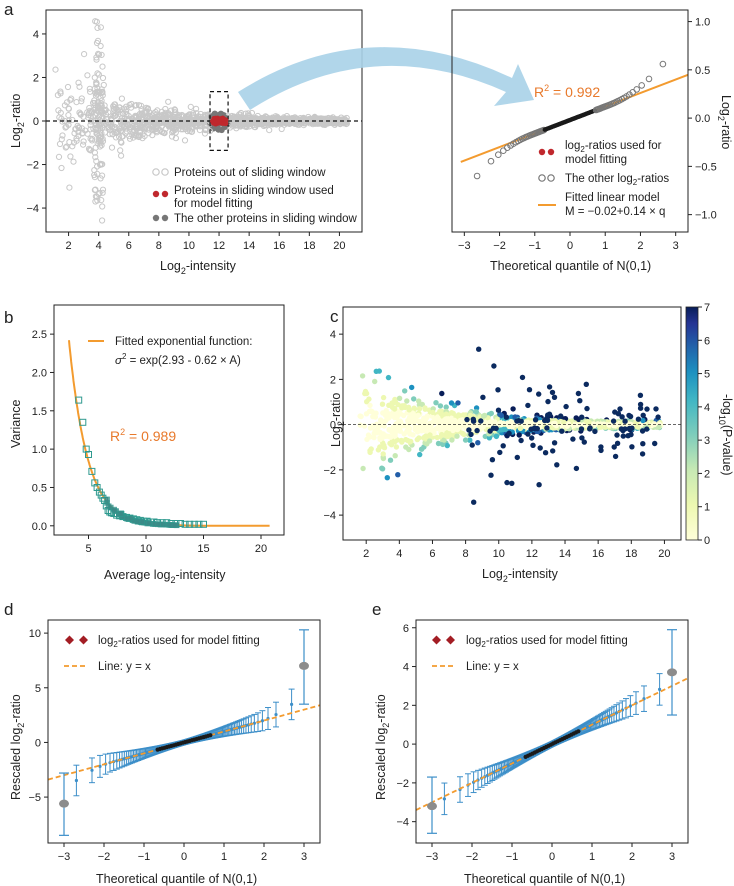 This screenshot has width=734, height=886. Describe the element at coordinates (184, 742) in the screenshot. I see `d-fit-points` at that location.